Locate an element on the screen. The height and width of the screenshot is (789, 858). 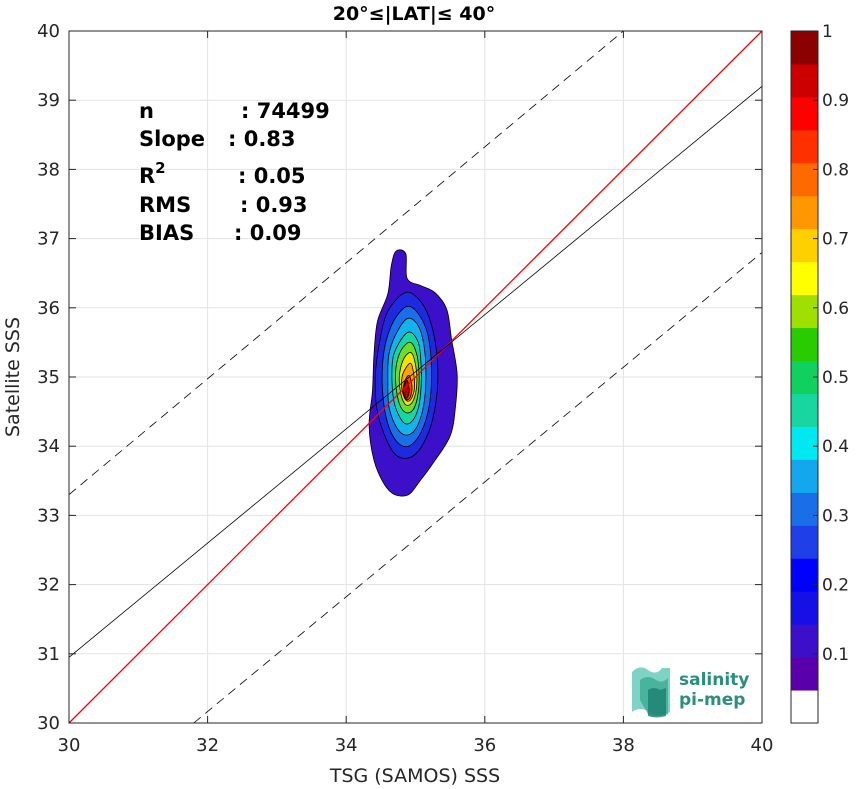
colorbar-tick-label: 1 is located at coordinates (827, 32).